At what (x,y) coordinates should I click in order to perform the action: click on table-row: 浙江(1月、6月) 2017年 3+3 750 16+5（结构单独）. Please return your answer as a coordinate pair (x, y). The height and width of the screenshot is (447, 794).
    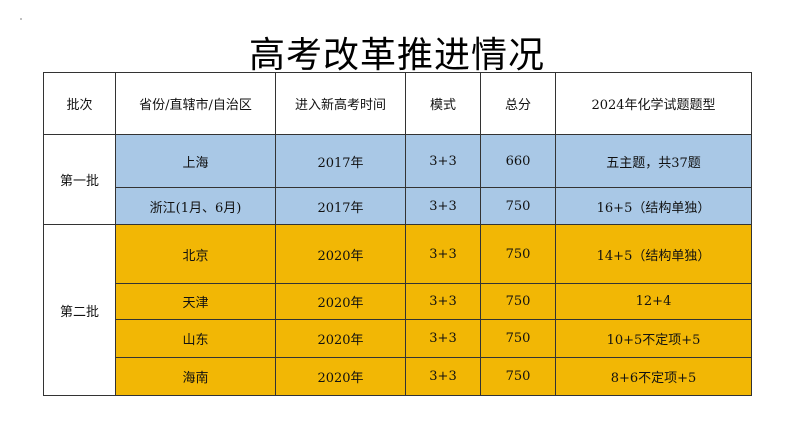
    Looking at the image, I should click on (398, 206).